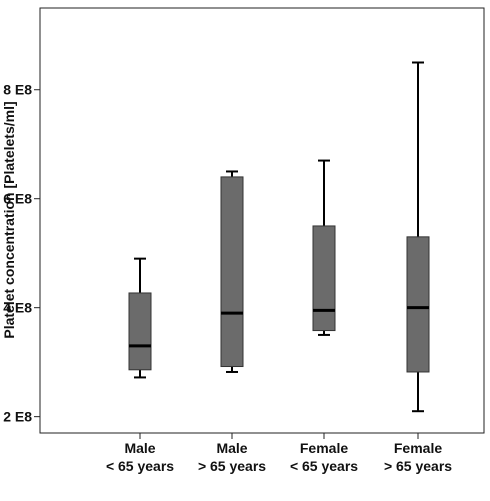 The image size is (490, 501). What do you see at coordinates (17, 308) in the screenshot?
I see `y-tick-label: 4 E8` at bounding box center [17, 308].